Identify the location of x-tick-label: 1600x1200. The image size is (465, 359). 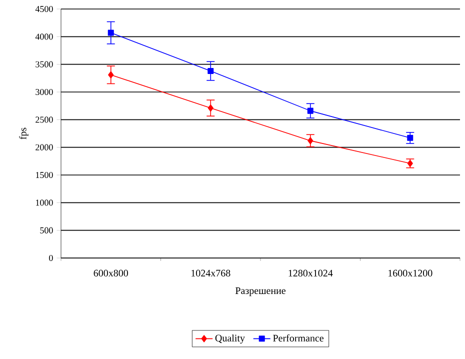
(410, 273).